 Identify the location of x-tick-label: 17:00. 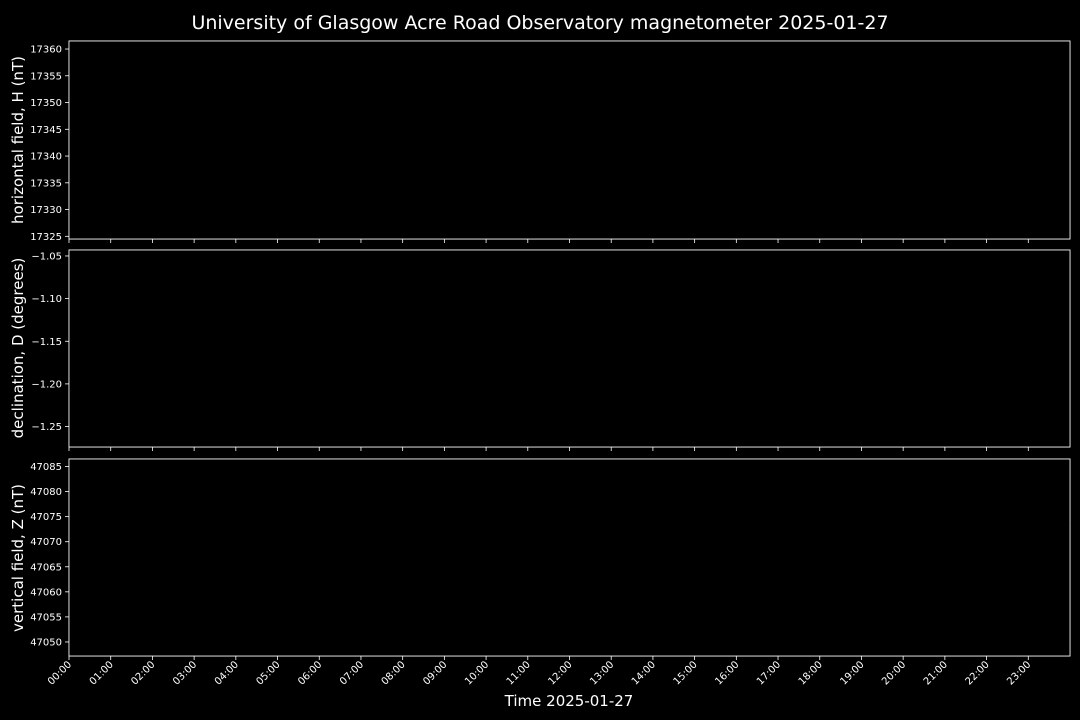
(769, 673).